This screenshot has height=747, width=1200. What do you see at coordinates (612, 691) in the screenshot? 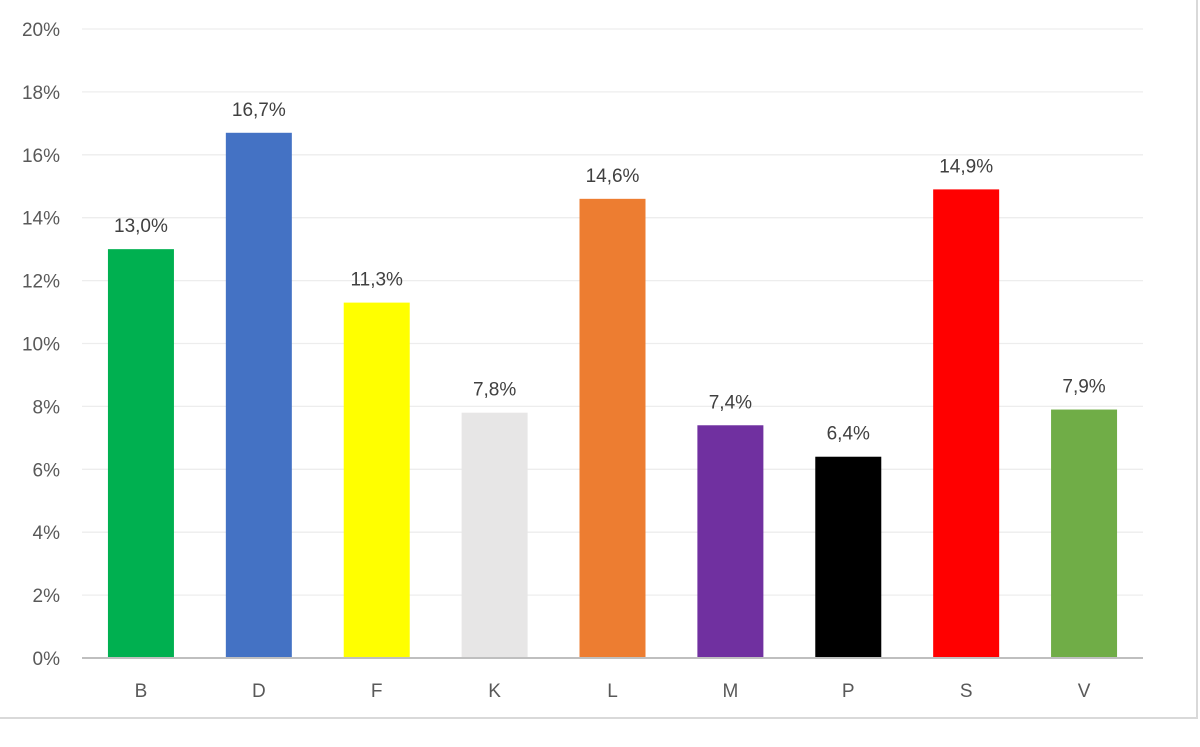
I see `x-tick-label-l: L` at bounding box center [612, 691].